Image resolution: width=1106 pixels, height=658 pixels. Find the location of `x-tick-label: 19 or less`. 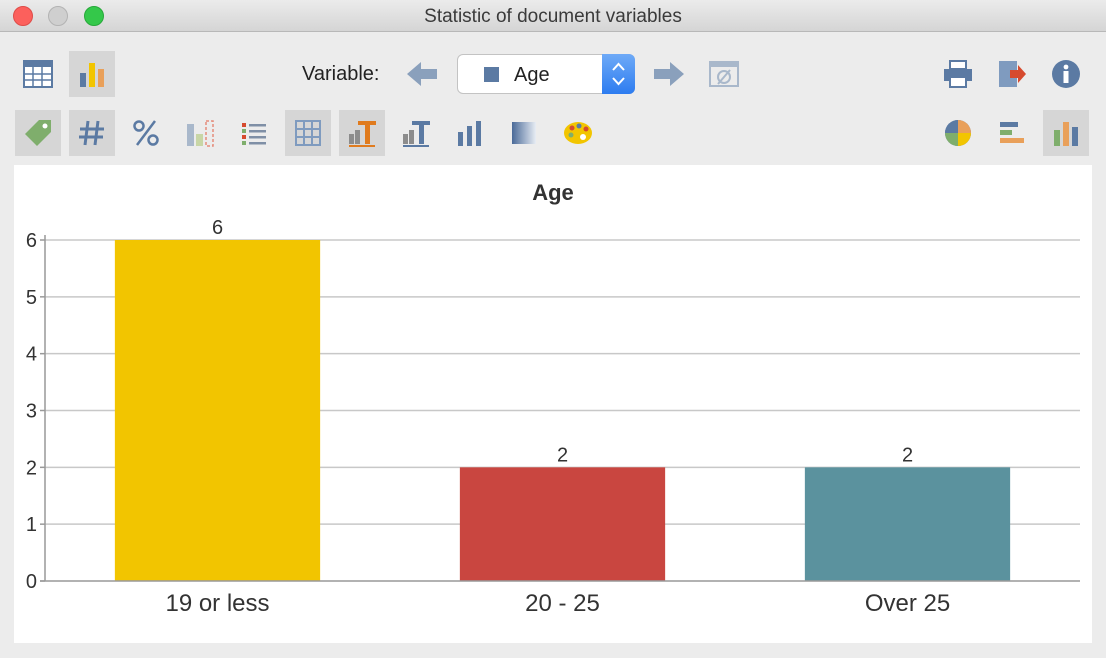

x-tick-label: 19 or less is located at coordinates (217, 603).